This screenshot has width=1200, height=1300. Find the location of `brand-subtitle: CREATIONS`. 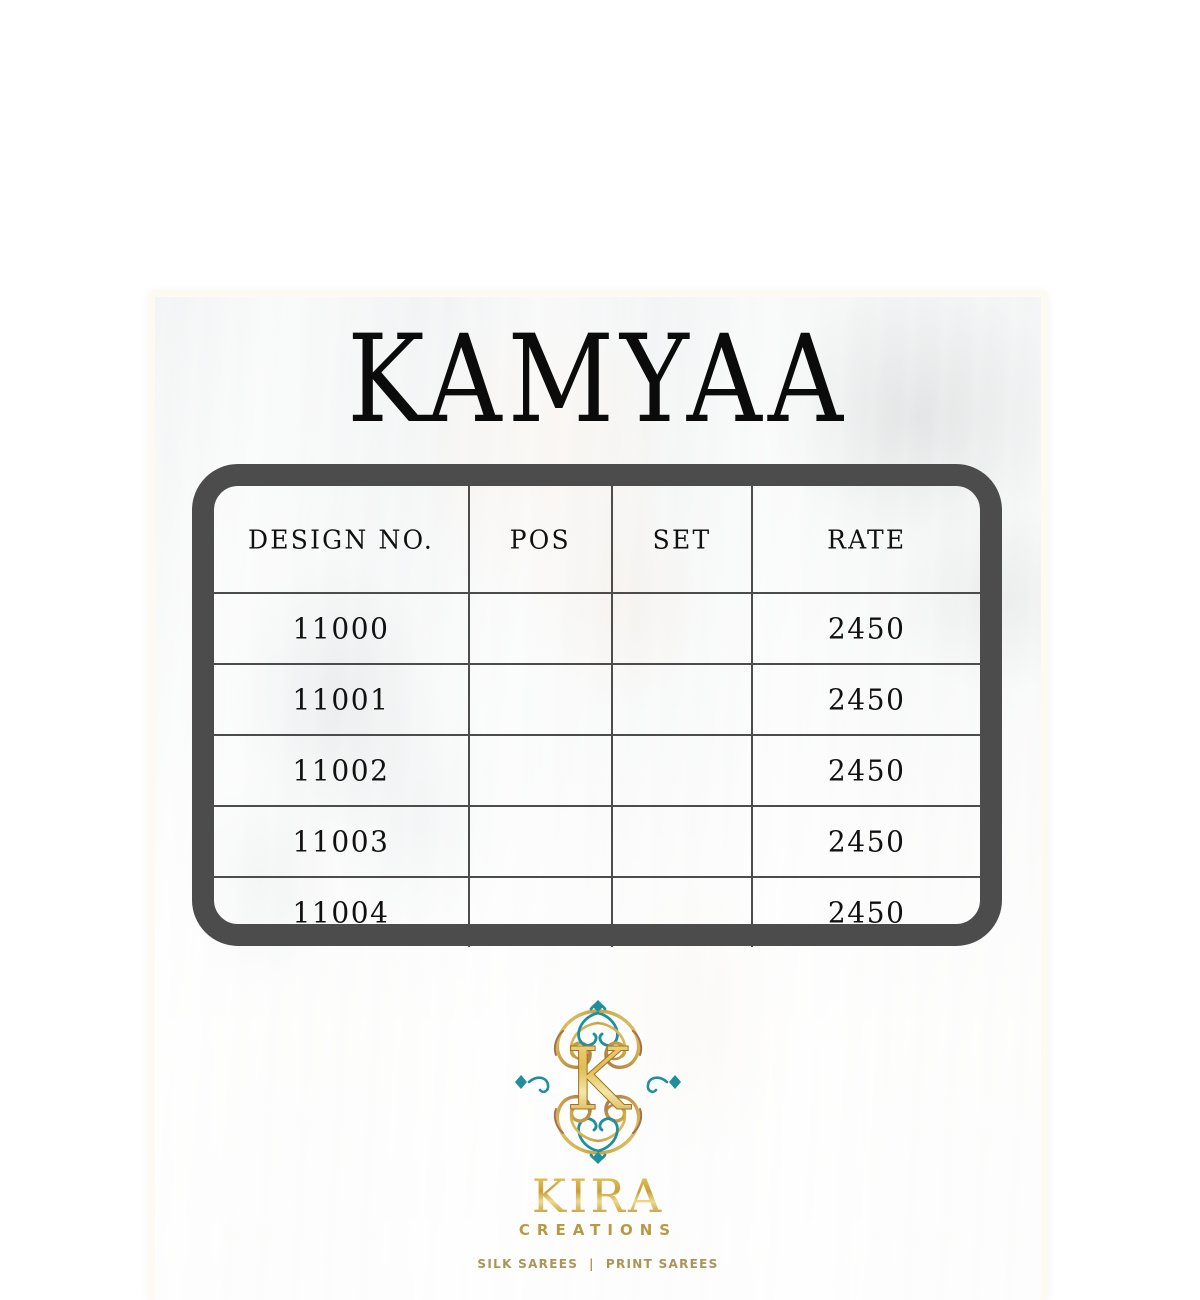

brand-subtitle: CREATIONS is located at coordinates (598, 1230).